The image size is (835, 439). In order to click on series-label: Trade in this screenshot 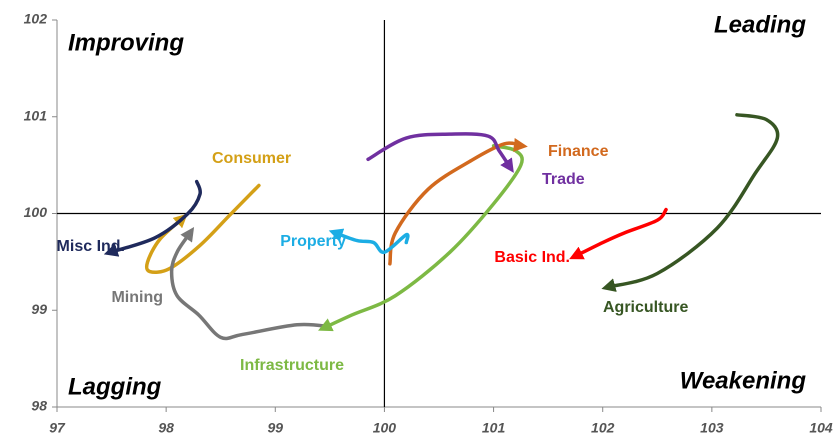, I will do `click(563, 179)`.